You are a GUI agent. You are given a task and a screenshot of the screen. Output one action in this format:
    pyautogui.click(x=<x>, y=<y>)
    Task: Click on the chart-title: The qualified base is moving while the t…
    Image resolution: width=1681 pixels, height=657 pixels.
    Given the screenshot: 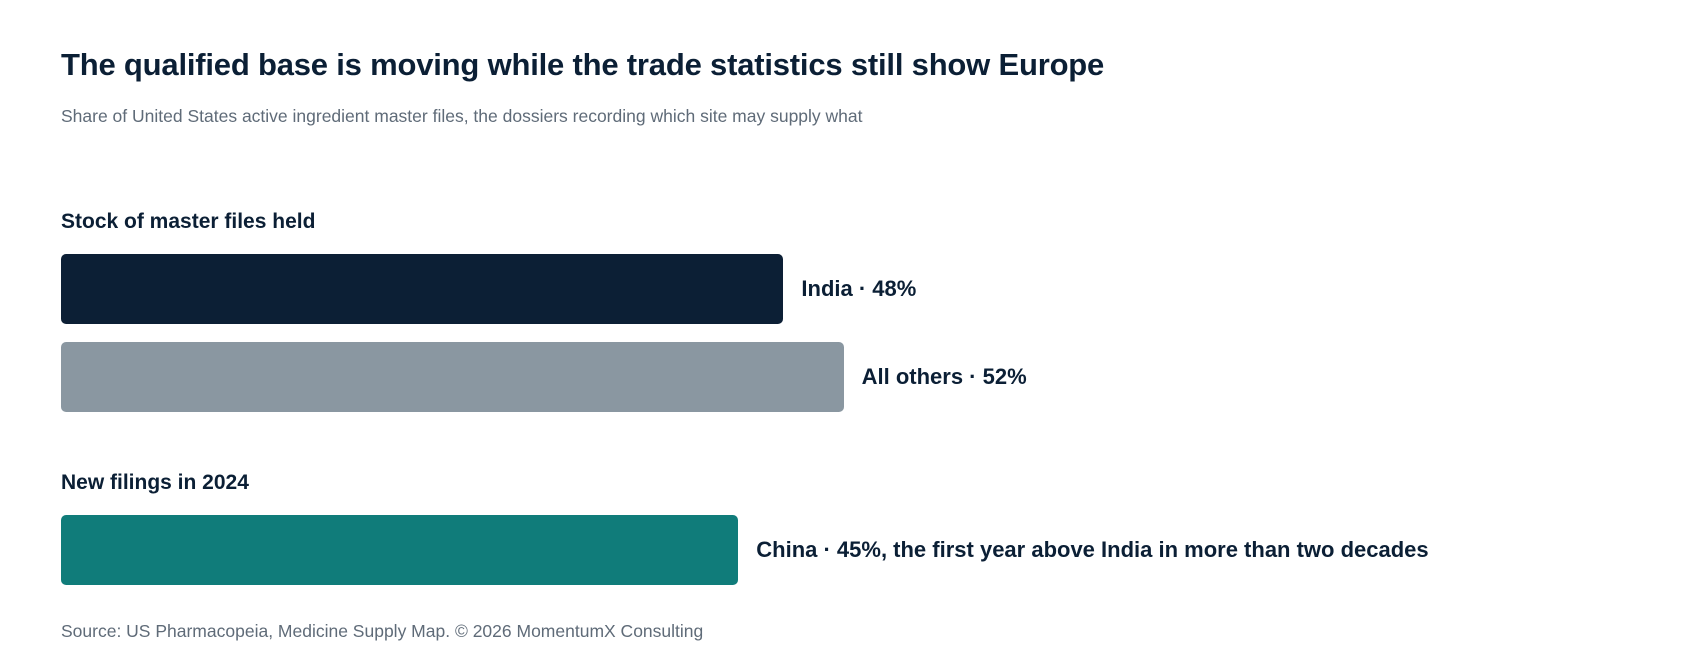 What is the action you would take?
    pyautogui.click(x=583, y=64)
    